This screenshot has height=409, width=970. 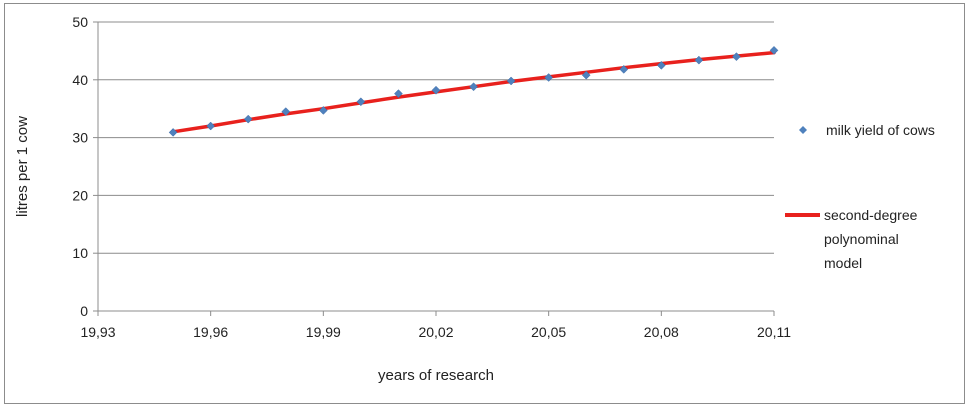 I want to click on y-tick-label: 40, so click(x=80, y=80).